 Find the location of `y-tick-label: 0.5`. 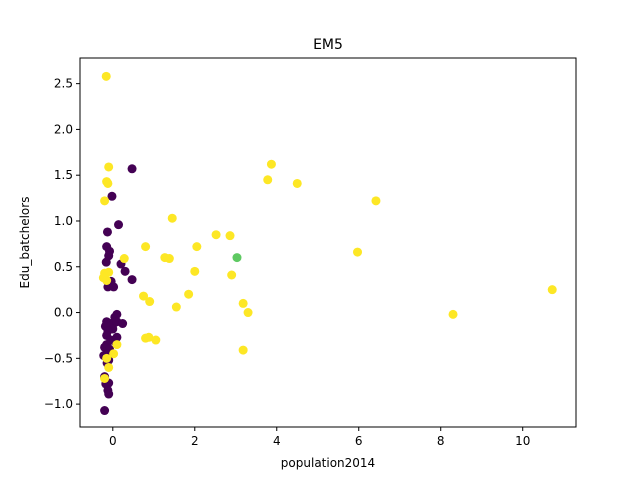

y-tick-label: 0.5 is located at coordinates (63, 267).